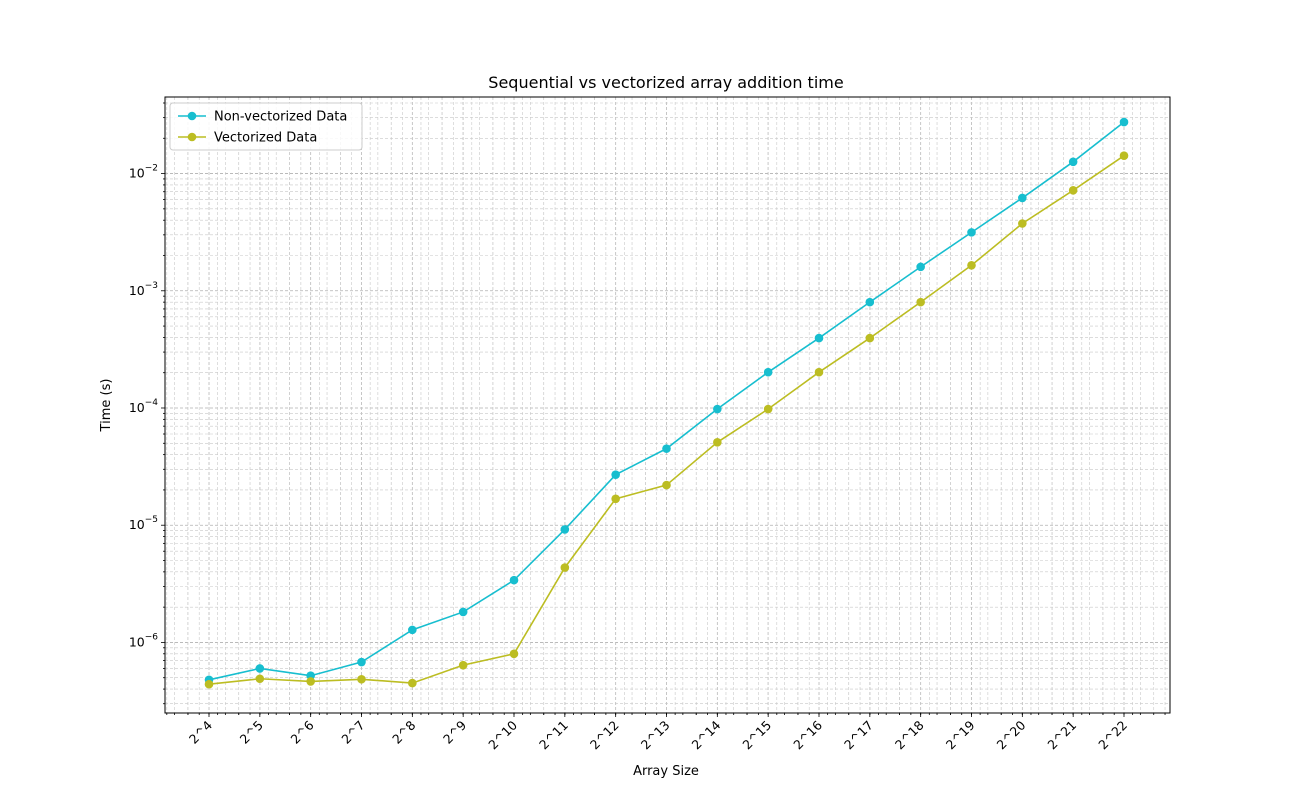  Describe the element at coordinates (143, 523) in the screenshot. I see `y-tick-label: 10⁻⁵` at that location.